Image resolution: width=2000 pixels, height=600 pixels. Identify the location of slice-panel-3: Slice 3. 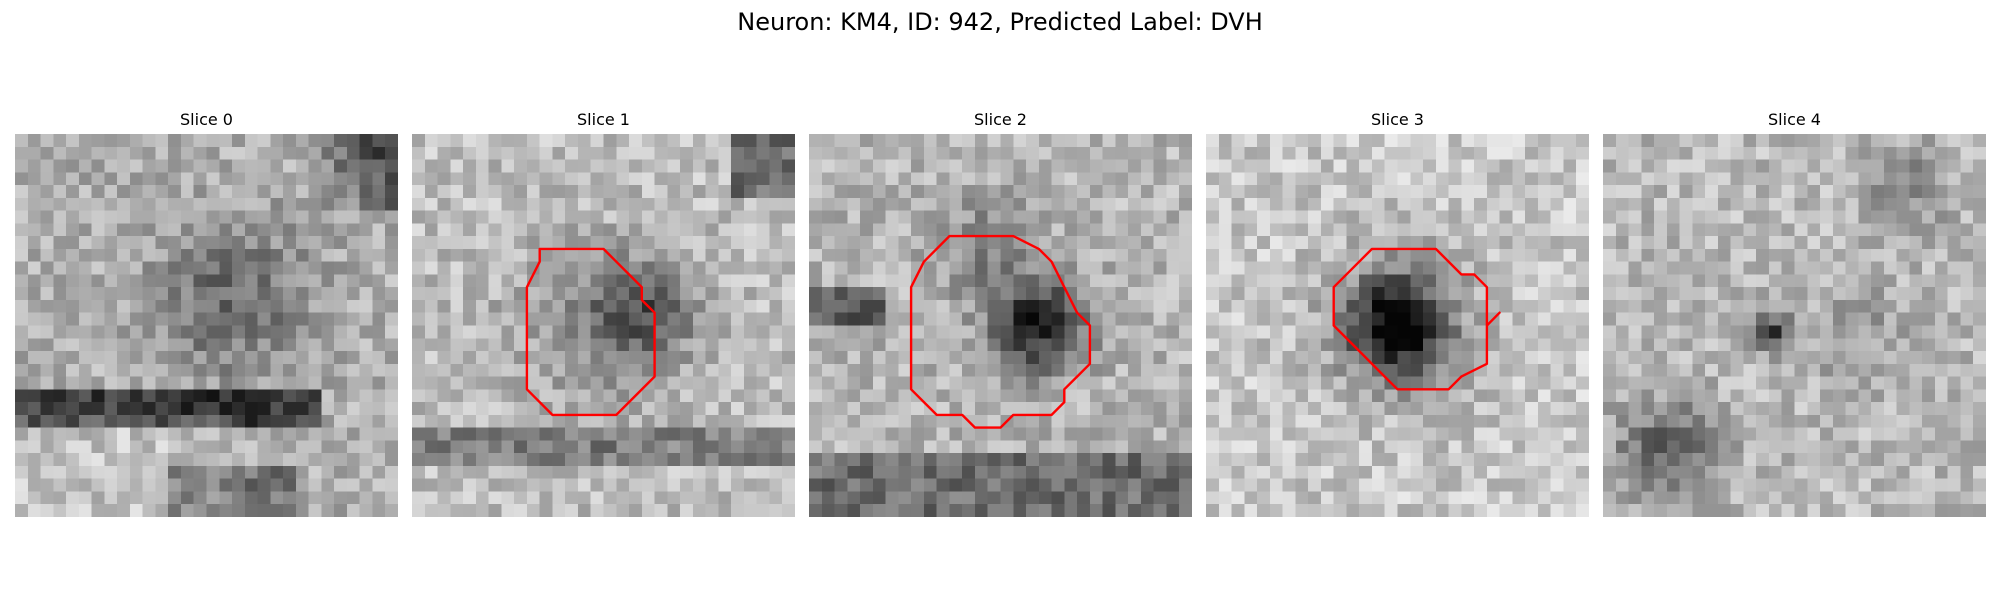
(1397, 312).